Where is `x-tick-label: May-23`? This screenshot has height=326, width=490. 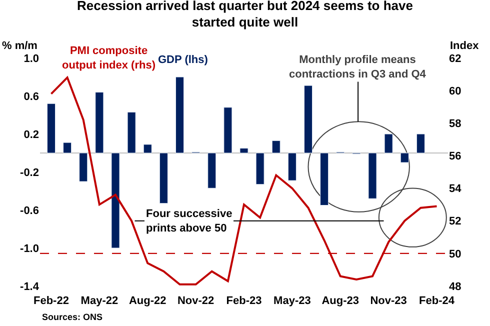 x-tick-label: May-23 is located at coordinates (292, 301).